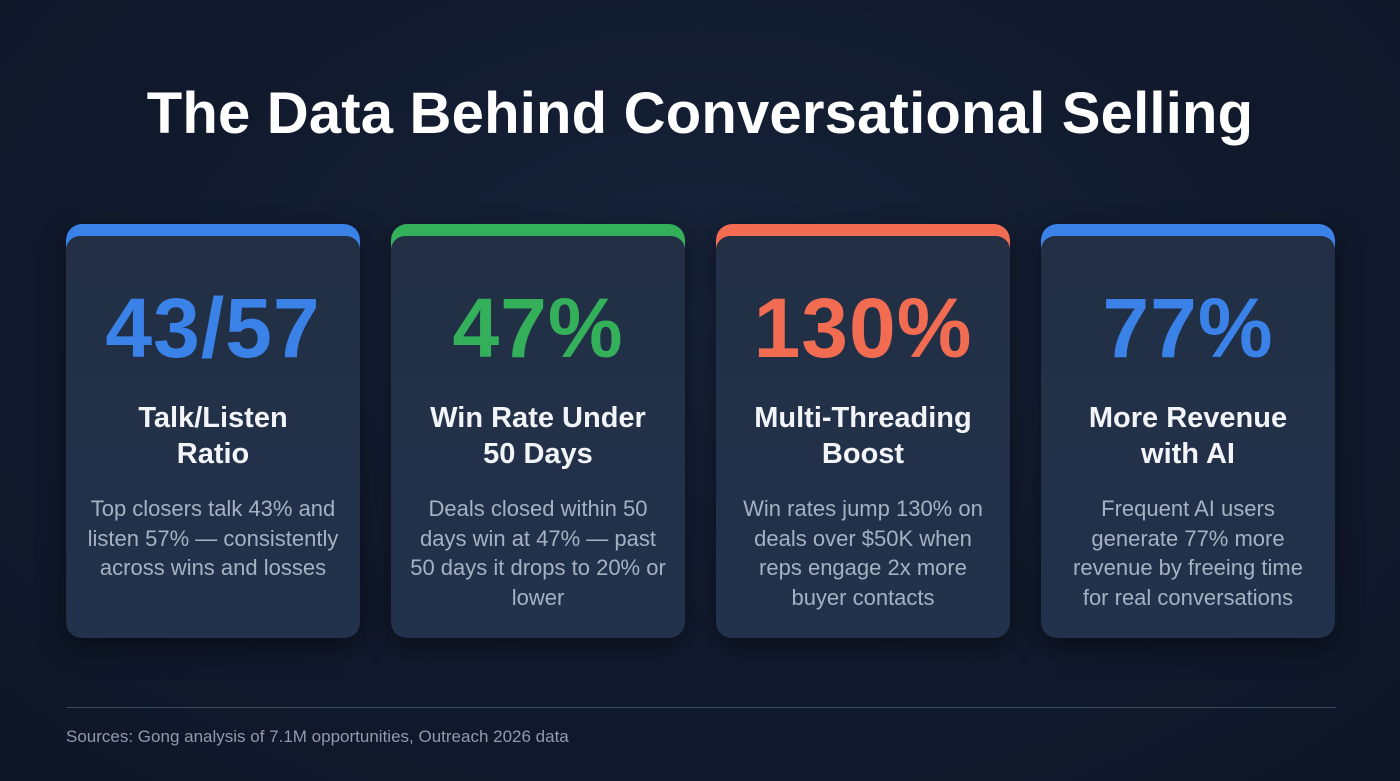 The height and width of the screenshot is (781, 1400). I want to click on page-title: The Data Behind Conversational Selling, so click(700, 113).